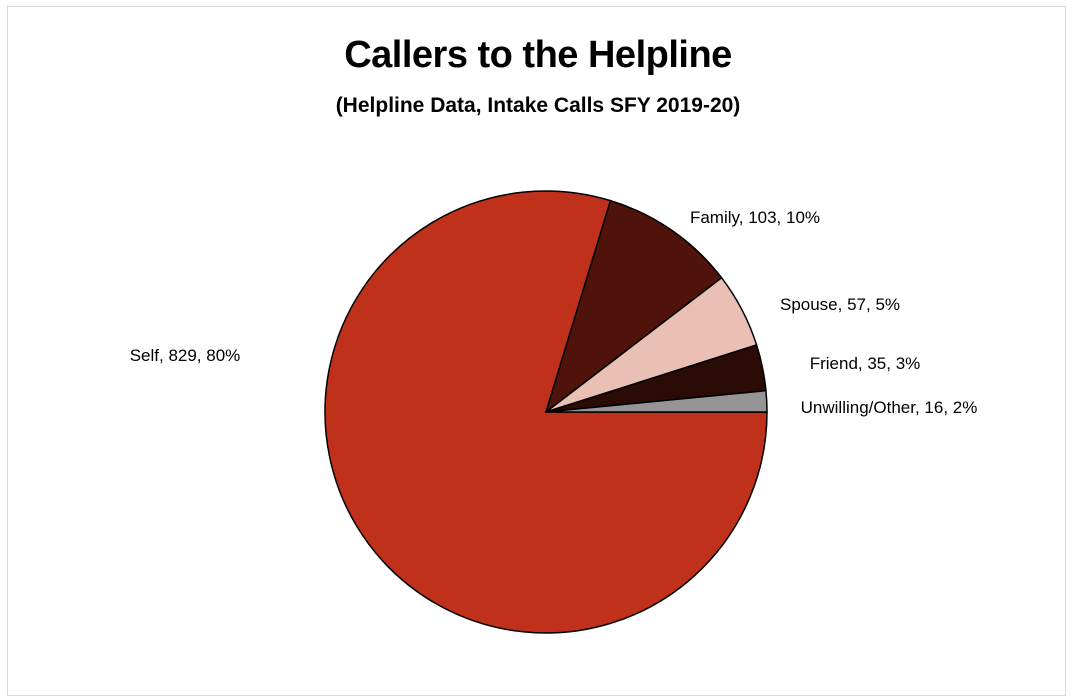 This screenshot has width=1076, height=696. What do you see at coordinates (865, 363) in the screenshot?
I see `data-label-friend: Friend, 35, 3%` at bounding box center [865, 363].